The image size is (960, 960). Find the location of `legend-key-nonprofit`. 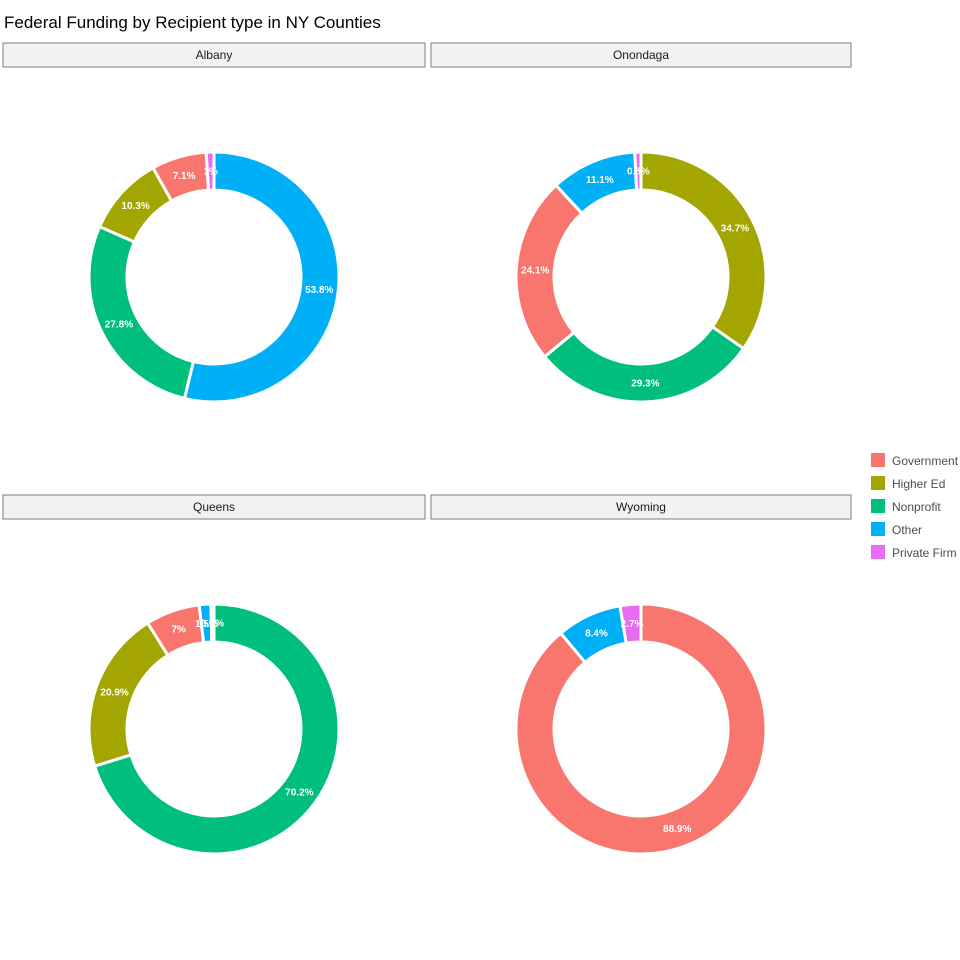

legend-key-nonprofit is located at coordinates (878, 506).